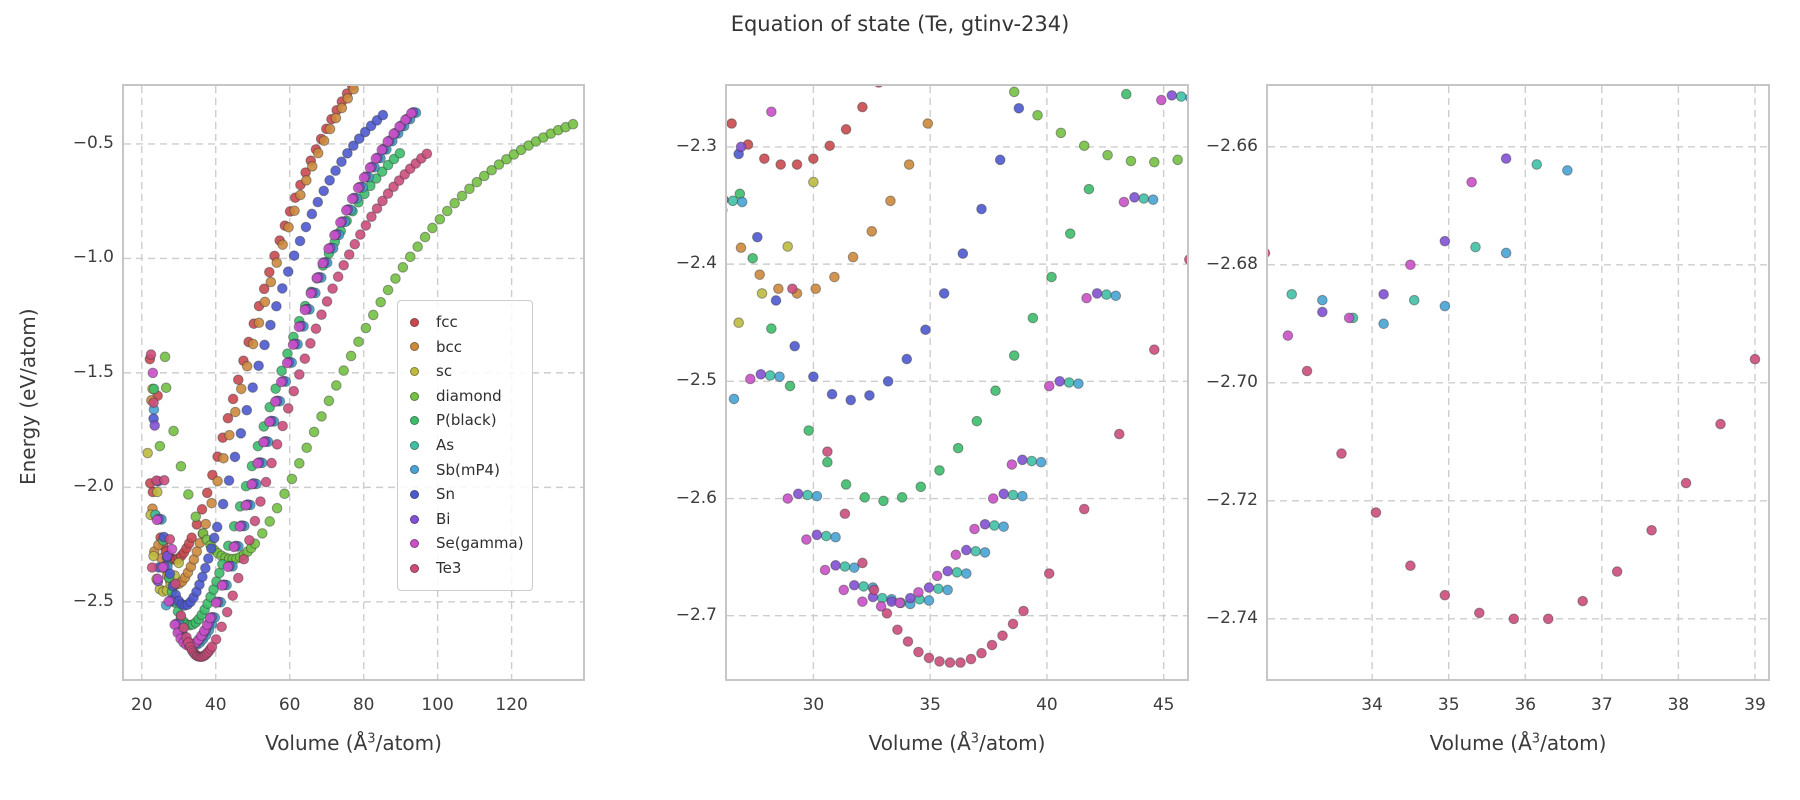 The width and height of the screenshot is (1800, 800). What do you see at coordinates (1445, 247) in the screenshot?
I see `series-Sb(mP4)` at bounding box center [1445, 247].